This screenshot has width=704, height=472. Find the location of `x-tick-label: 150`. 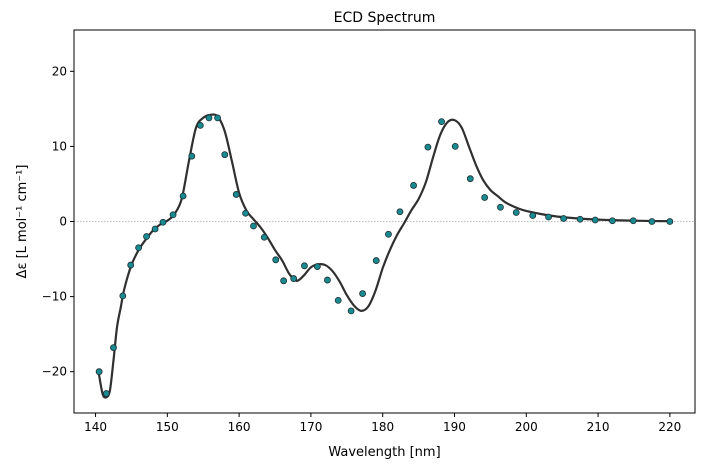

x-tick-label: 150 is located at coordinates (167, 427).